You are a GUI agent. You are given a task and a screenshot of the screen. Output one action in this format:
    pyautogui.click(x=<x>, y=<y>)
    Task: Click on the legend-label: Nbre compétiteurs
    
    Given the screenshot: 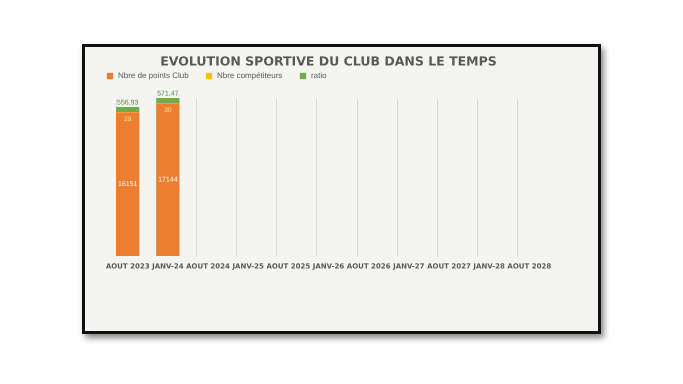 What is the action you would take?
    pyautogui.click(x=249, y=75)
    